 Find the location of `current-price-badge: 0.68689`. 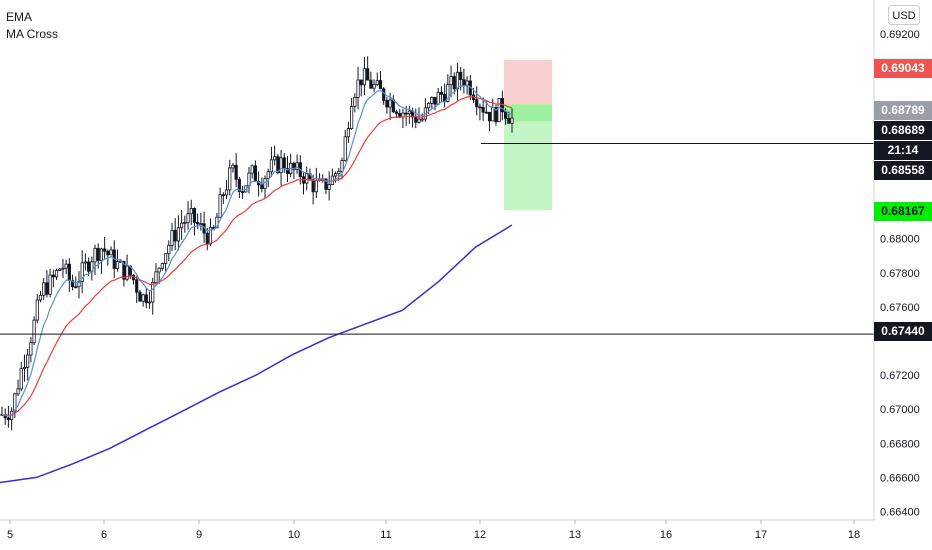

current-price-badge: 0.68689 is located at coordinates (903, 130).